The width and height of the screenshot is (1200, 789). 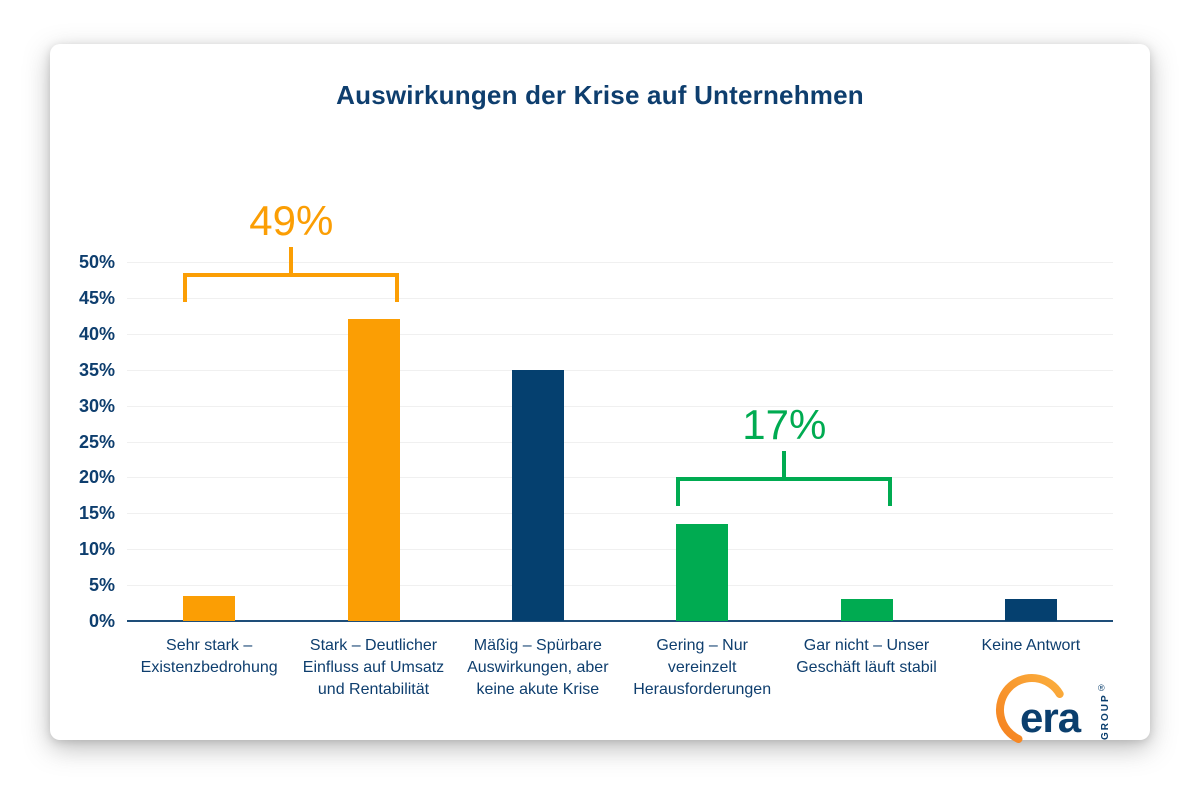 What do you see at coordinates (1101, 688) in the screenshot?
I see `logo-registered-mark: ®` at bounding box center [1101, 688].